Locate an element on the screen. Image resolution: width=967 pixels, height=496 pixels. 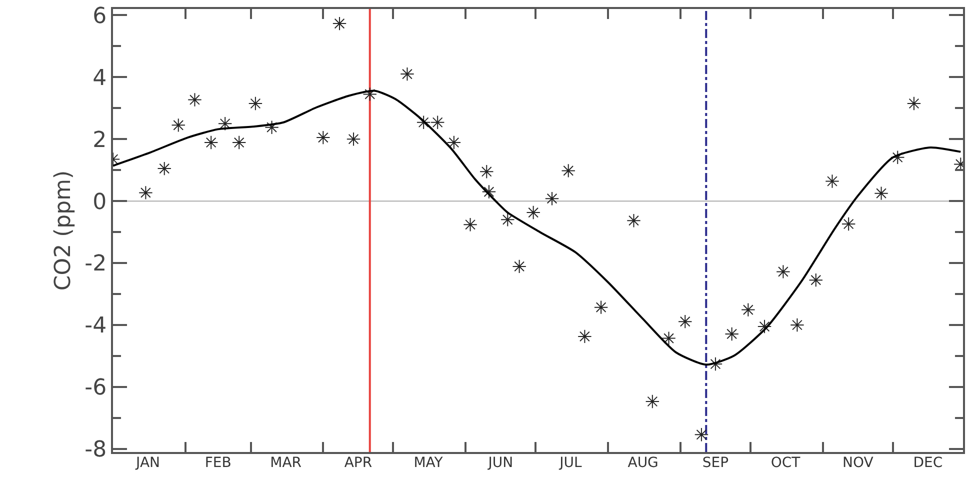
x-tick-label: DEC is located at coordinates (928, 463).